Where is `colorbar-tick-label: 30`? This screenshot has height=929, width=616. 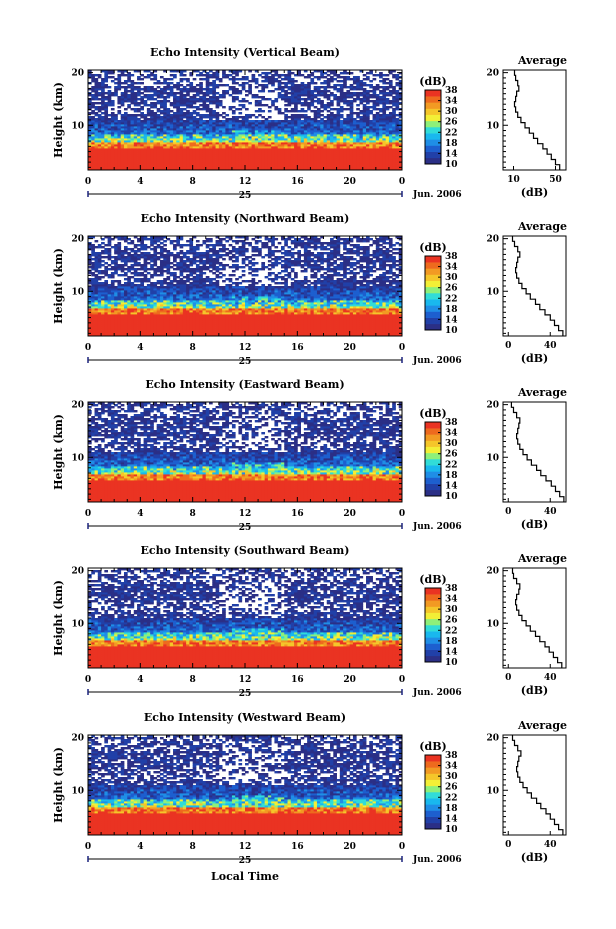
colorbar-tick-label: 30 is located at coordinates (451, 112).